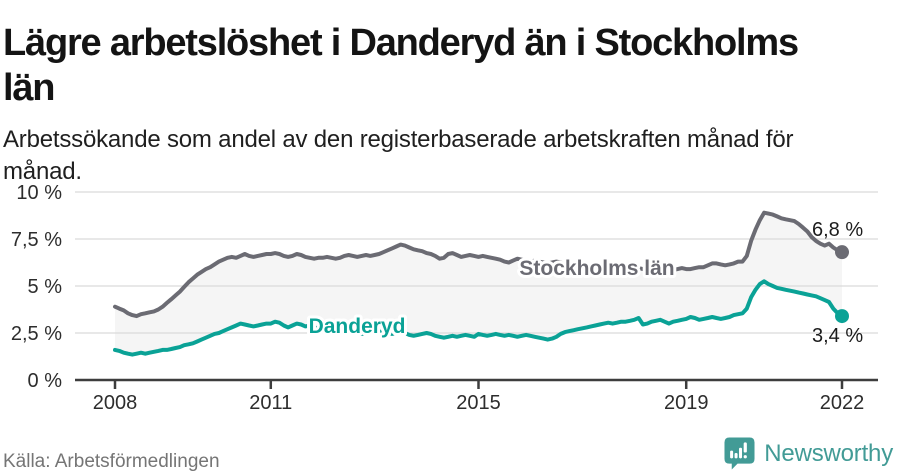 This screenshot has height=474, width=900. Describe the element at coordinates (837, 230) in the screenshot. I see `end-value-label: 6,8 %` at that location.